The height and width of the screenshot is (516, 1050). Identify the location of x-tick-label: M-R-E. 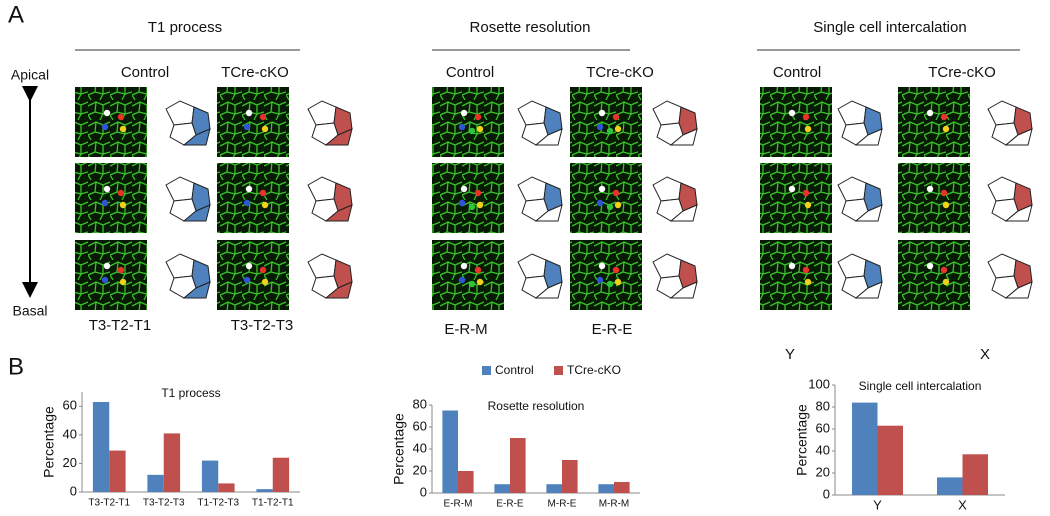
(562, 504).